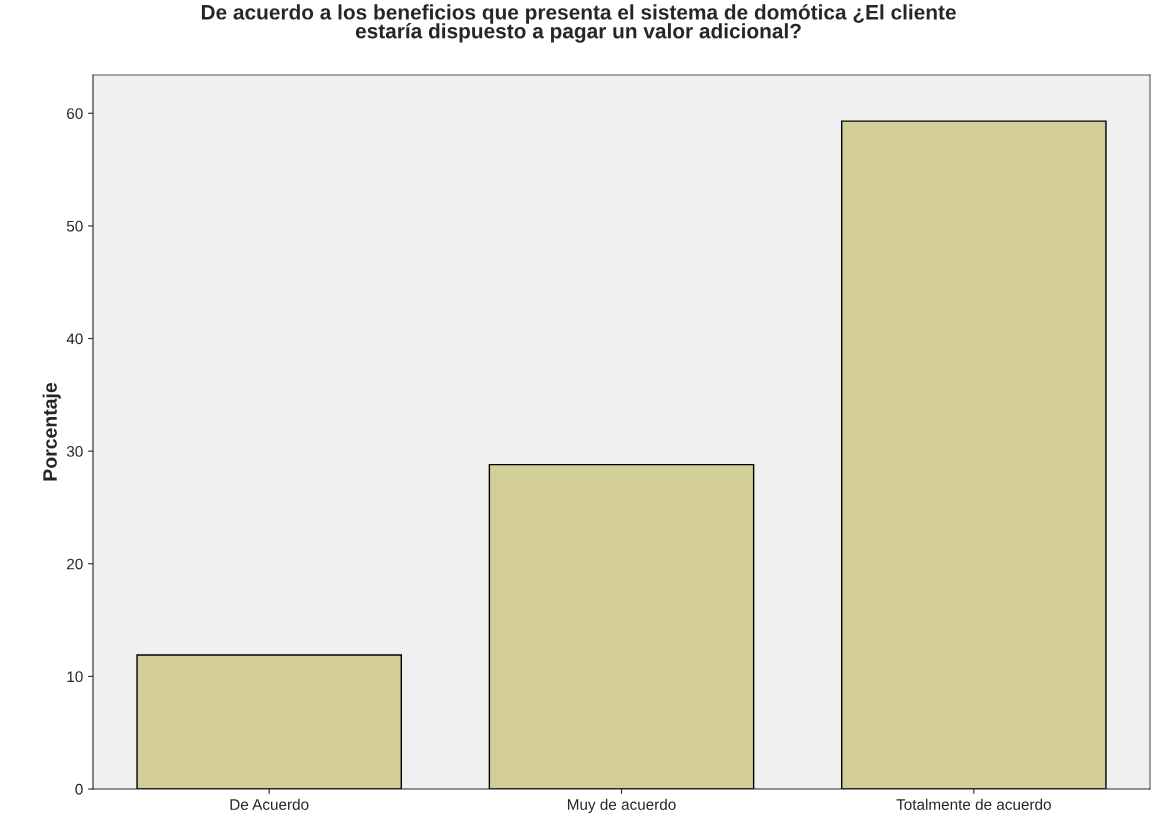 This screenshot has width=1157, height=827. I want to click on chart-title: De acuerdo a los beneficios que presenta el sistema de domótica ¿El cliente estaría dispuesto a pagar un valor adicional?, so click(578, 23).